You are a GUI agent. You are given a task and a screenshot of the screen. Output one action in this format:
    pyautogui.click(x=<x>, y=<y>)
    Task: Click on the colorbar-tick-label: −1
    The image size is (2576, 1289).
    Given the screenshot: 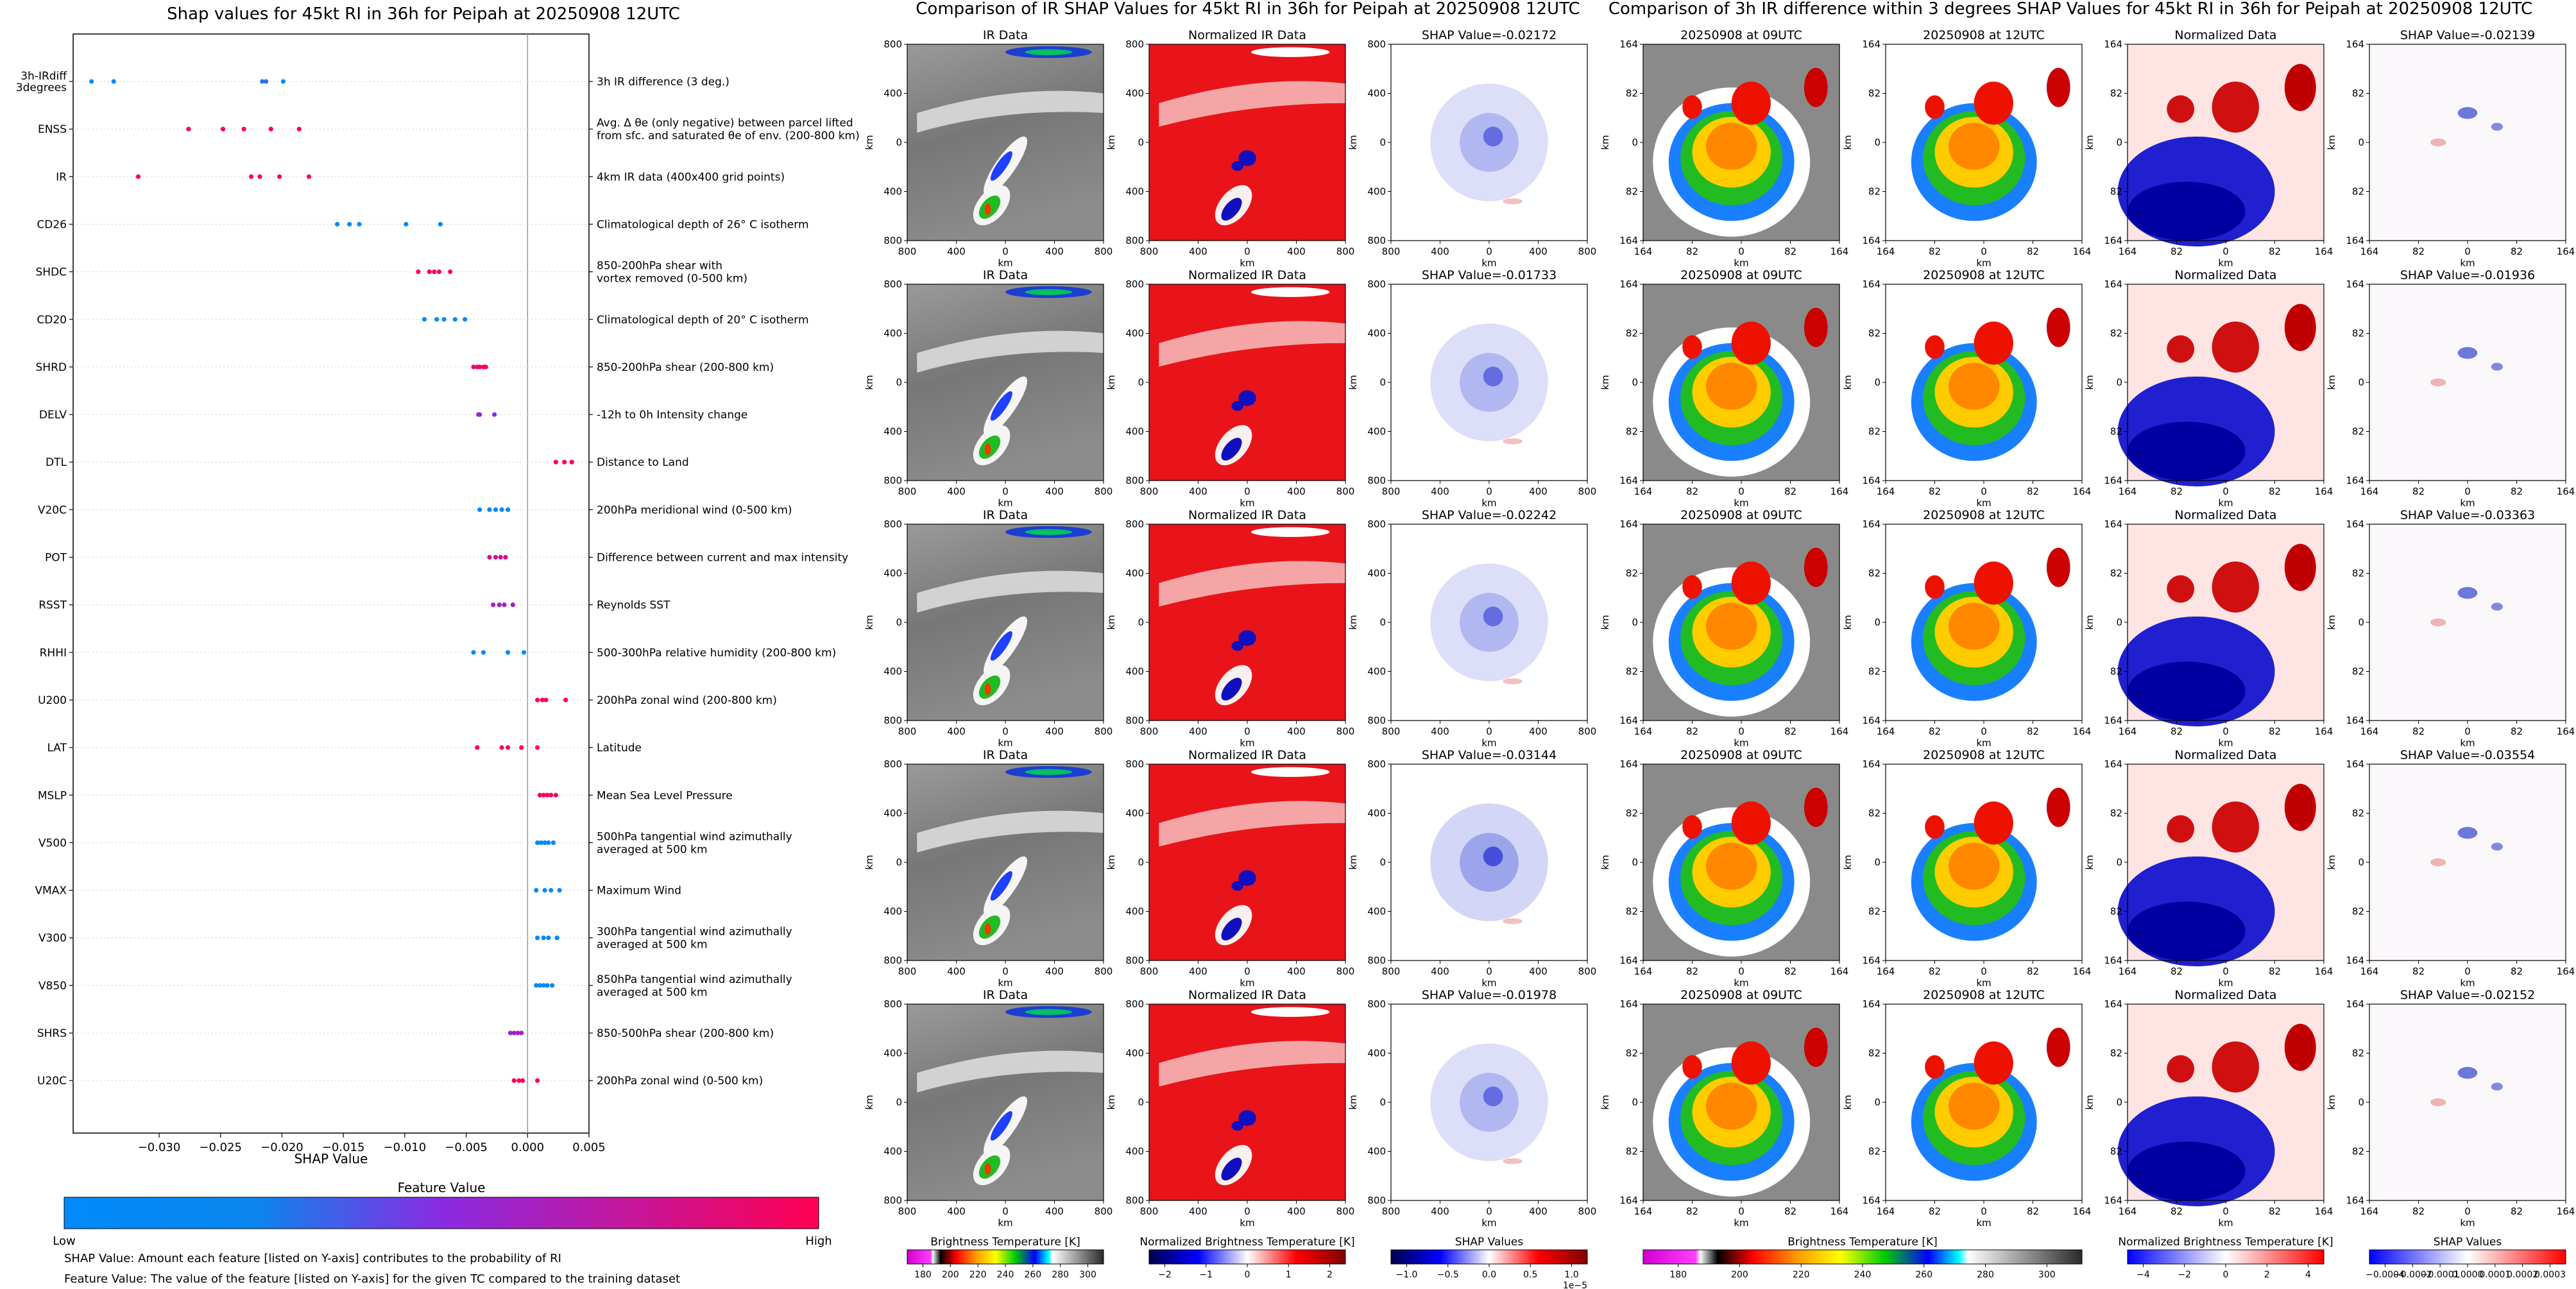 What is the action you would take?
    pyautogui.click(x=1206, y=1275)
    